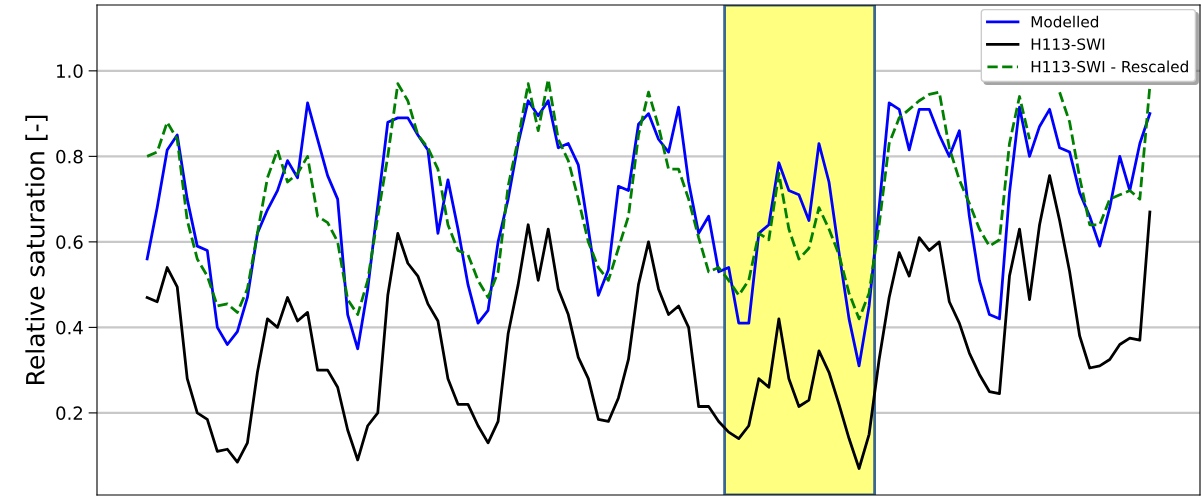 The image size is (1201, 499). What do you see at coordinates (70, 71) in the screenshot?
I see `y-tick-label: 1.0` at bounding box center [70, 71].